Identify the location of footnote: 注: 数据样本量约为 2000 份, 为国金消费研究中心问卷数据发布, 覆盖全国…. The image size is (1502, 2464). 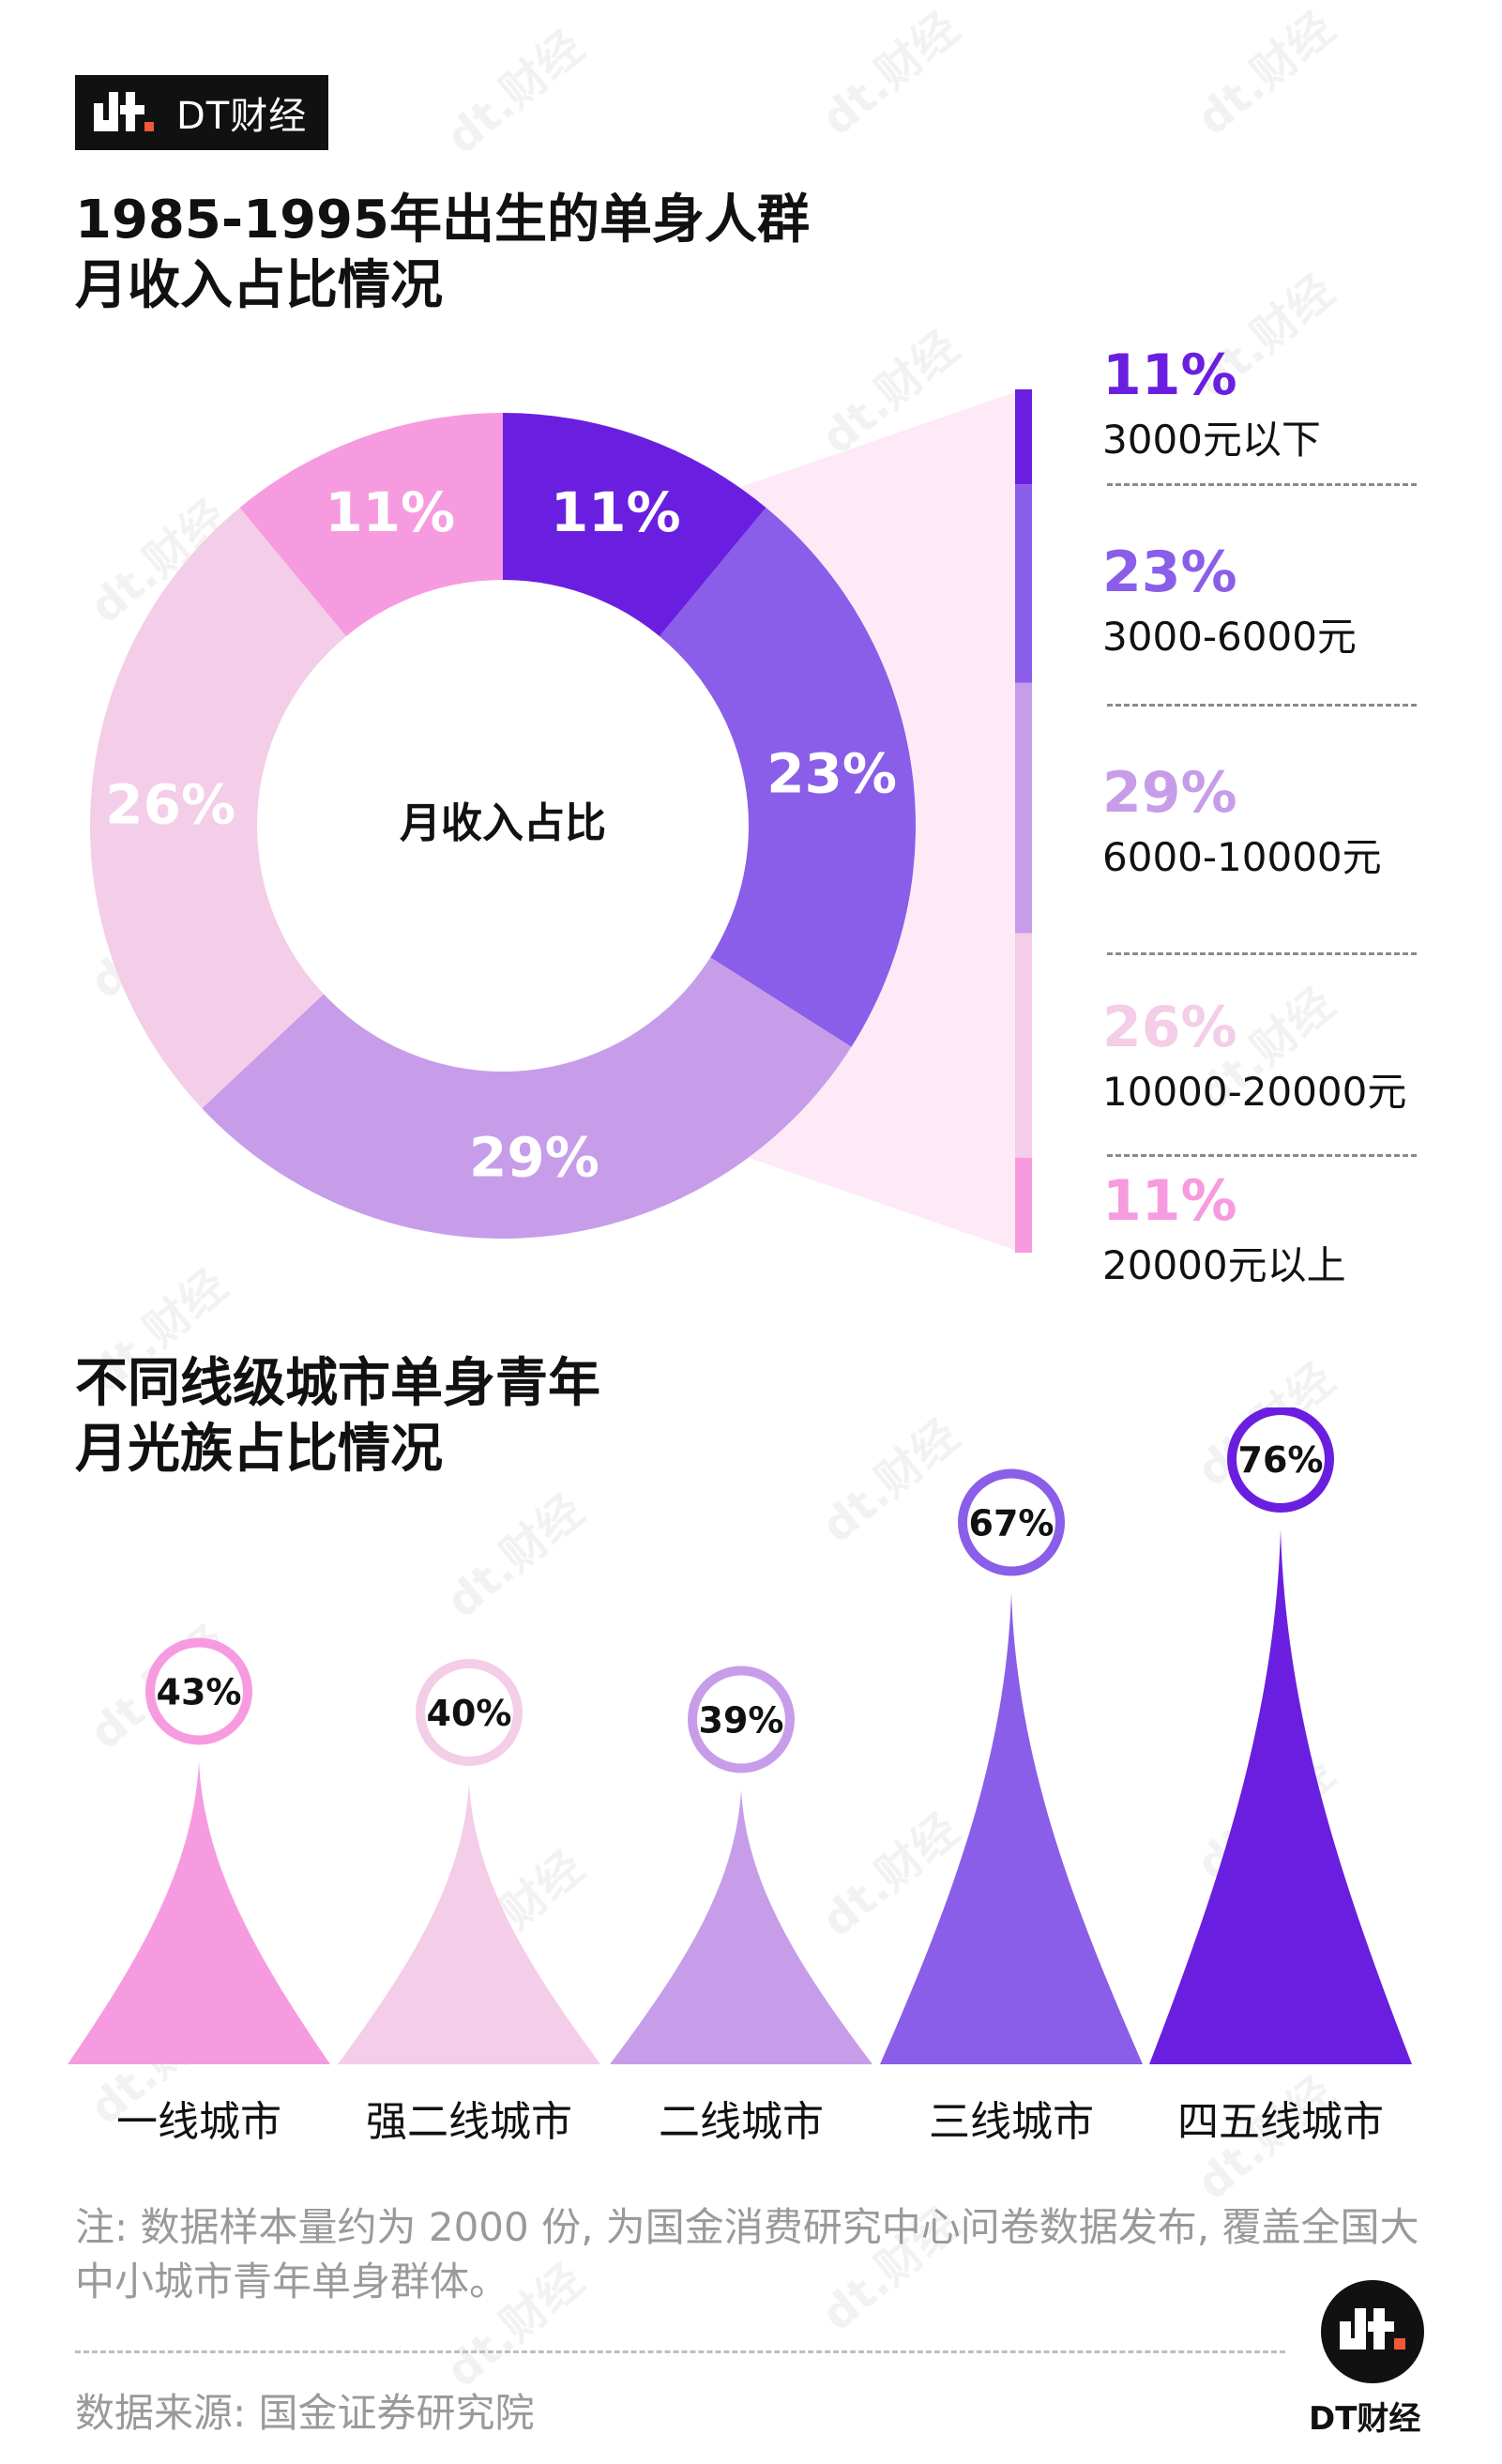
(747, 2254).